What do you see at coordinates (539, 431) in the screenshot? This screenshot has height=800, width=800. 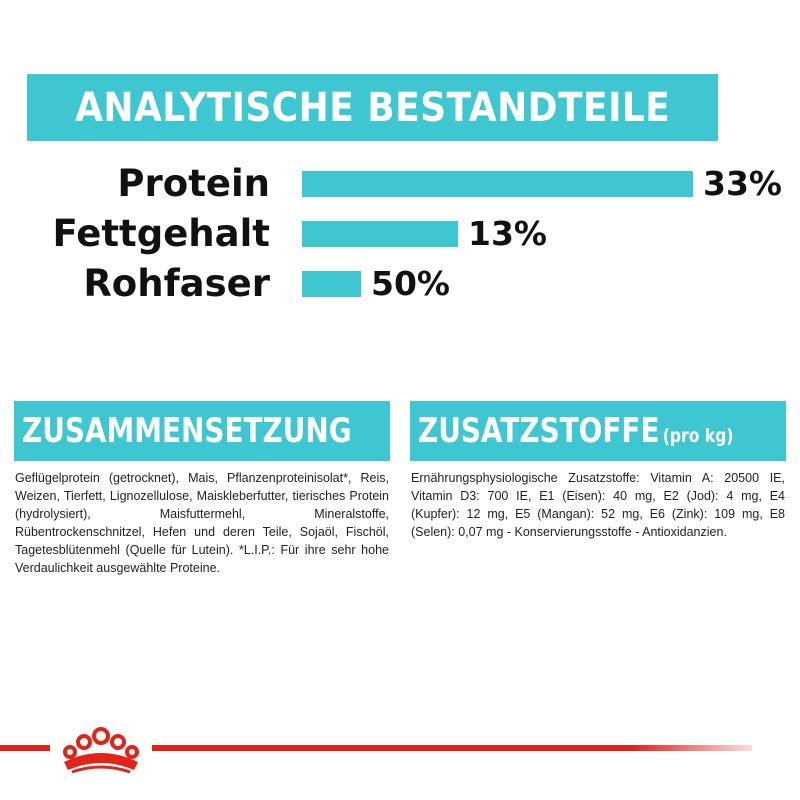 I see `additives-heading: ZUSATZSTOFFE` at bounding box center [539, 431].